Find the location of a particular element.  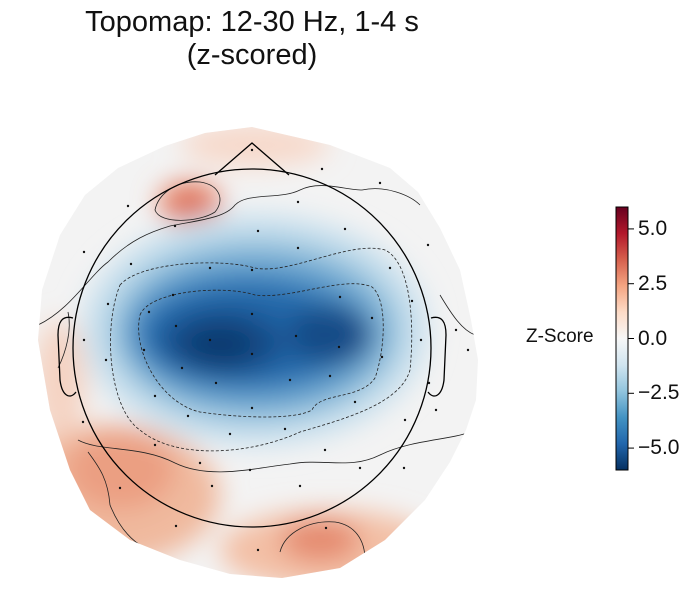

right-ear is located at coordinates (437, 356).